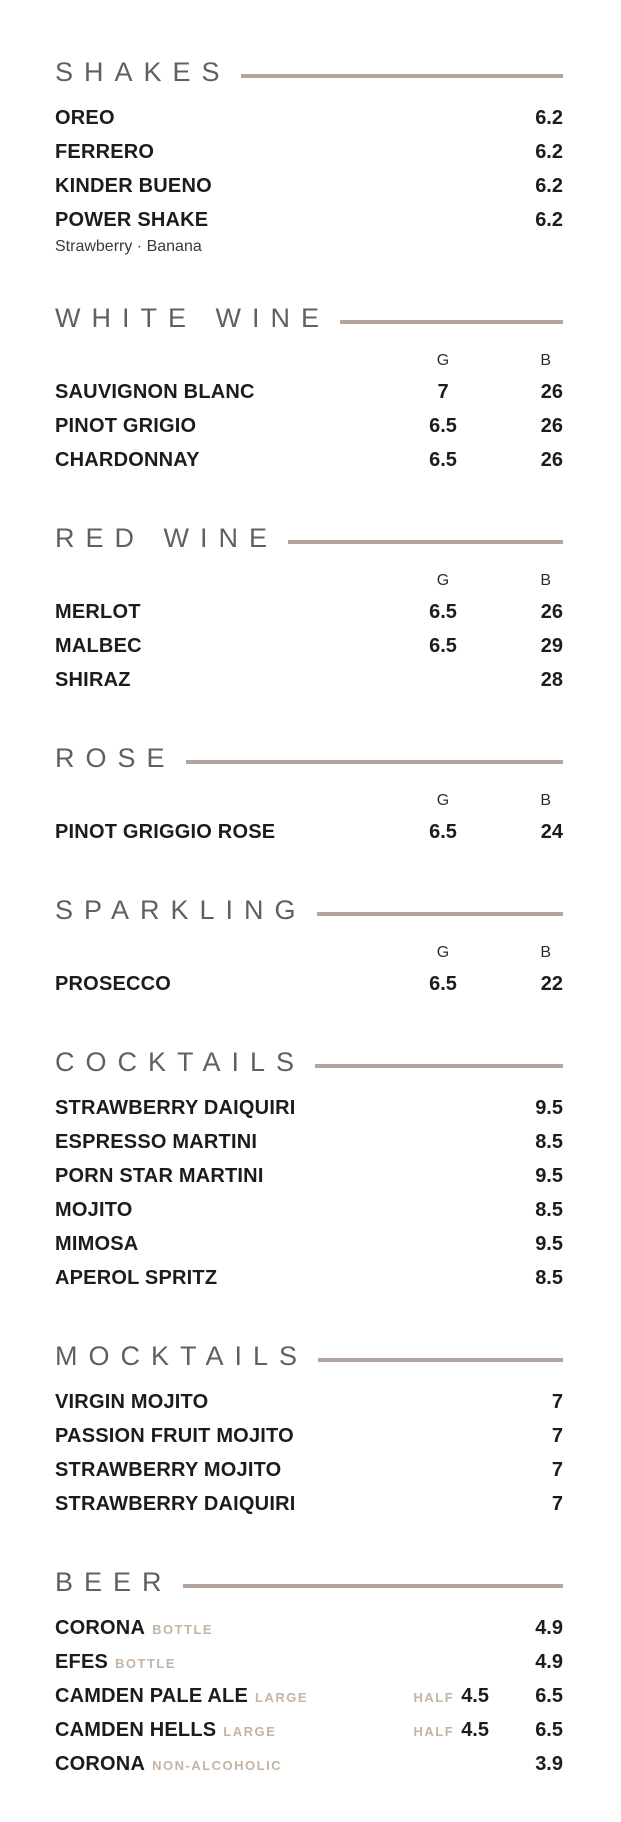 The height and width of the screenshot is (1822, 621). Describe the element at coordinates (100, 1628) in the screenshot. I see `item-name: CORONA` at that location.